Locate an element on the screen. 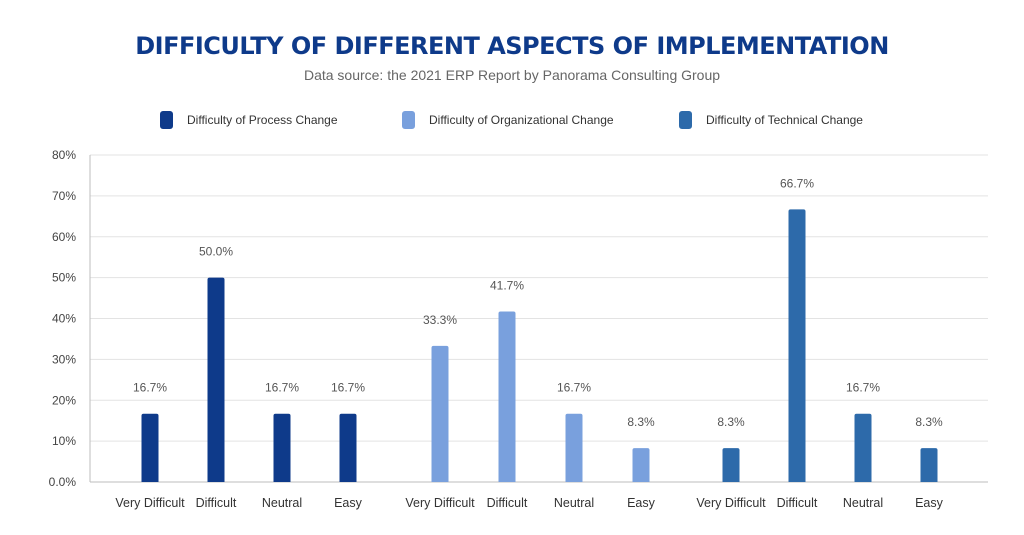  legend-swatch-organizational is located at coordinates (408, 120).